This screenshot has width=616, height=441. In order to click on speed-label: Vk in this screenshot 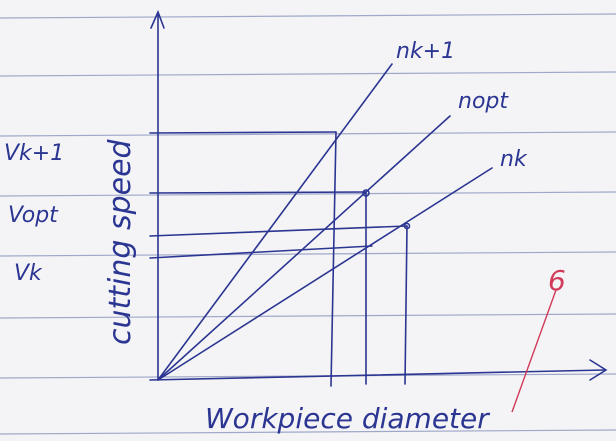, I will do `click(28, 273)`.